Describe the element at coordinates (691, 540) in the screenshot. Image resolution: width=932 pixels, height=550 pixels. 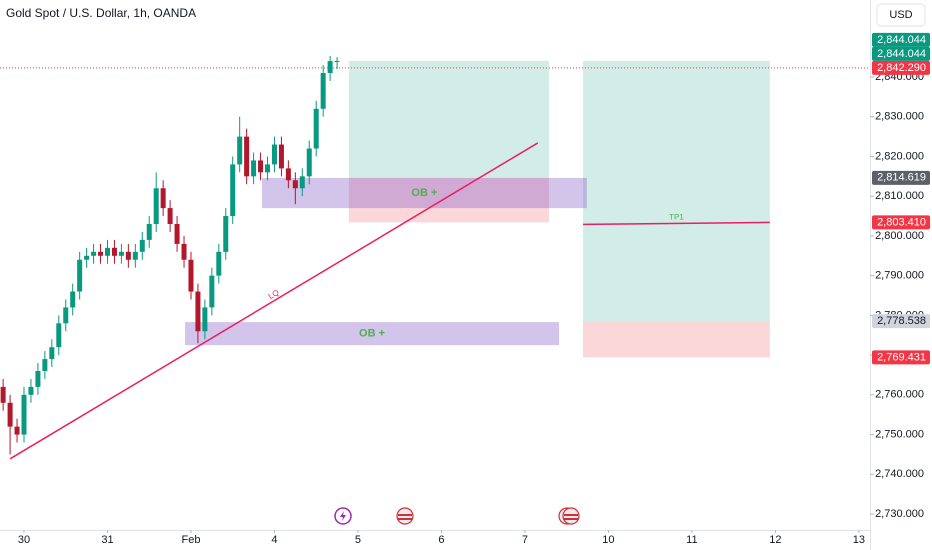
I see `x-tick-label: 11` at that location.